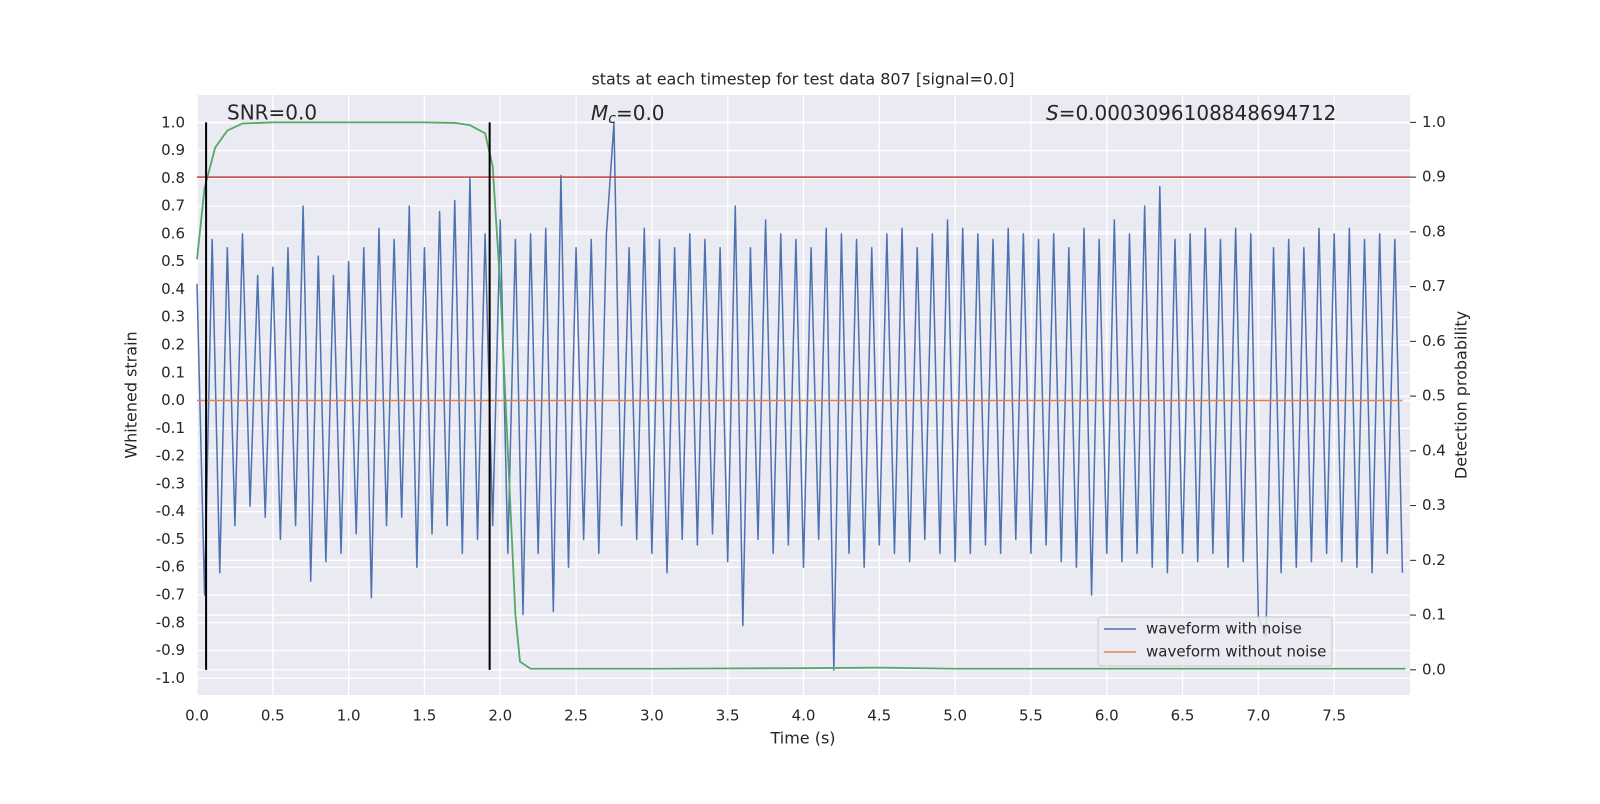  Describe the element at coordinates (425, 716) in the screenshot. I see `x-tick-label: 1.5` at that location.